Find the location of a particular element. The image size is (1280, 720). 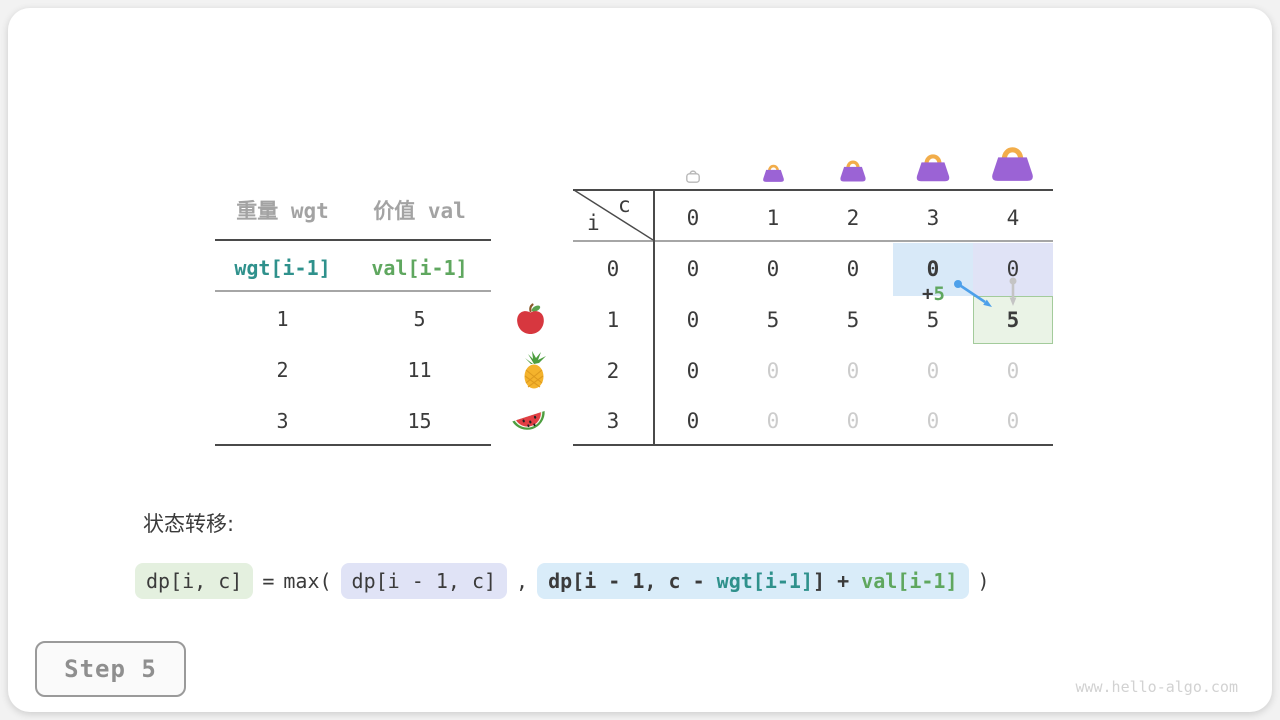

comma: , is located at coordinates (522, 581).